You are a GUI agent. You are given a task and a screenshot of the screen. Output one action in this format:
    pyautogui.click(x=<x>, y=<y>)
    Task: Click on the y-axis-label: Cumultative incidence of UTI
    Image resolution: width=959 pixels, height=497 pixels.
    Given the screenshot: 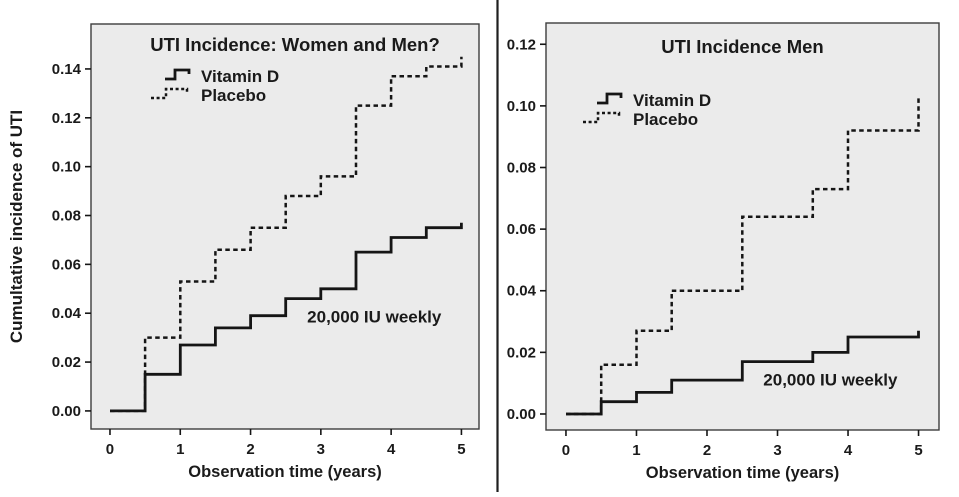 What is the action you would take?
    pyautogui.click(x=16, y=226)
    